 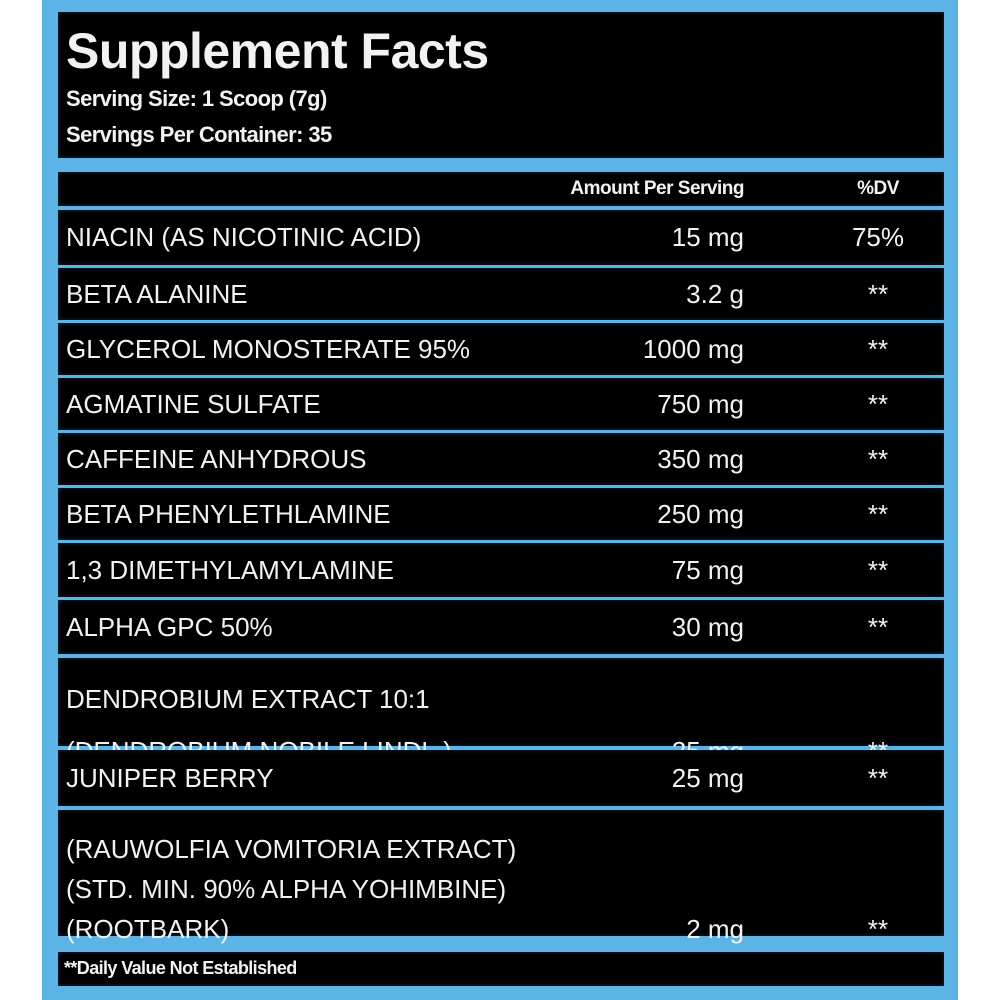 I want to click on ingredient-amount: 15 mg, so click(x=707, y=237).